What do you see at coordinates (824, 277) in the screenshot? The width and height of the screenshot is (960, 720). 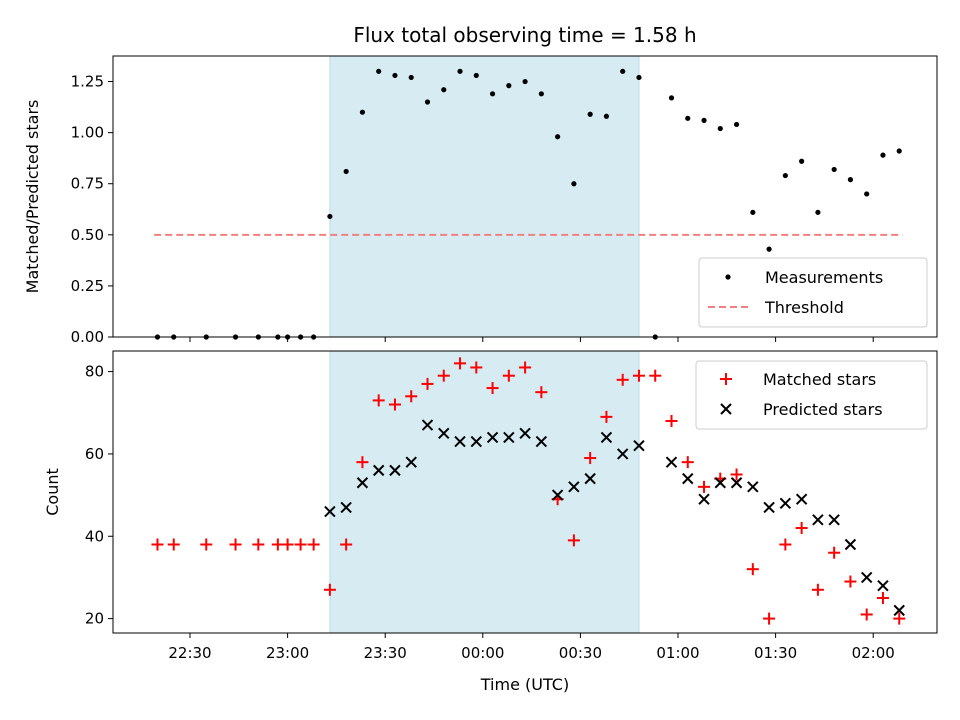 I see `legend-measurements-label: Measurements` at bounding box center [824, 277].